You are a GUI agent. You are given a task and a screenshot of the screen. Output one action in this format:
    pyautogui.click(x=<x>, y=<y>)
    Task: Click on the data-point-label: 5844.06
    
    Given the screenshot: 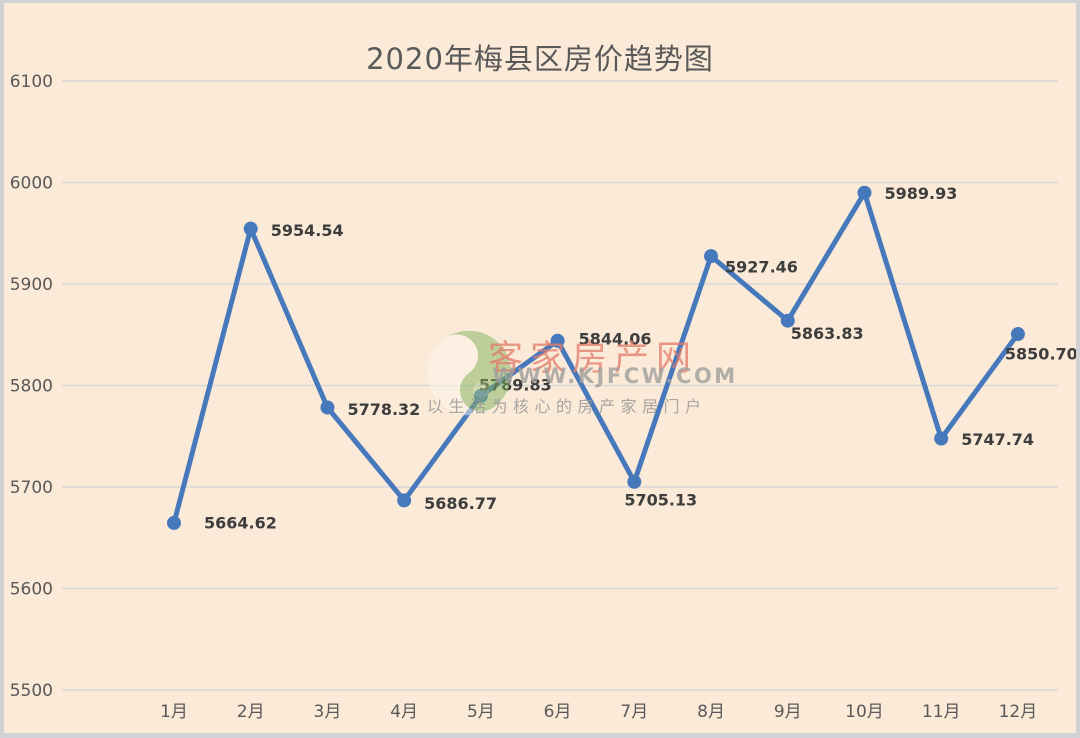 What is the action you would take?
    pyautogui.click(x=615, y=338)
    